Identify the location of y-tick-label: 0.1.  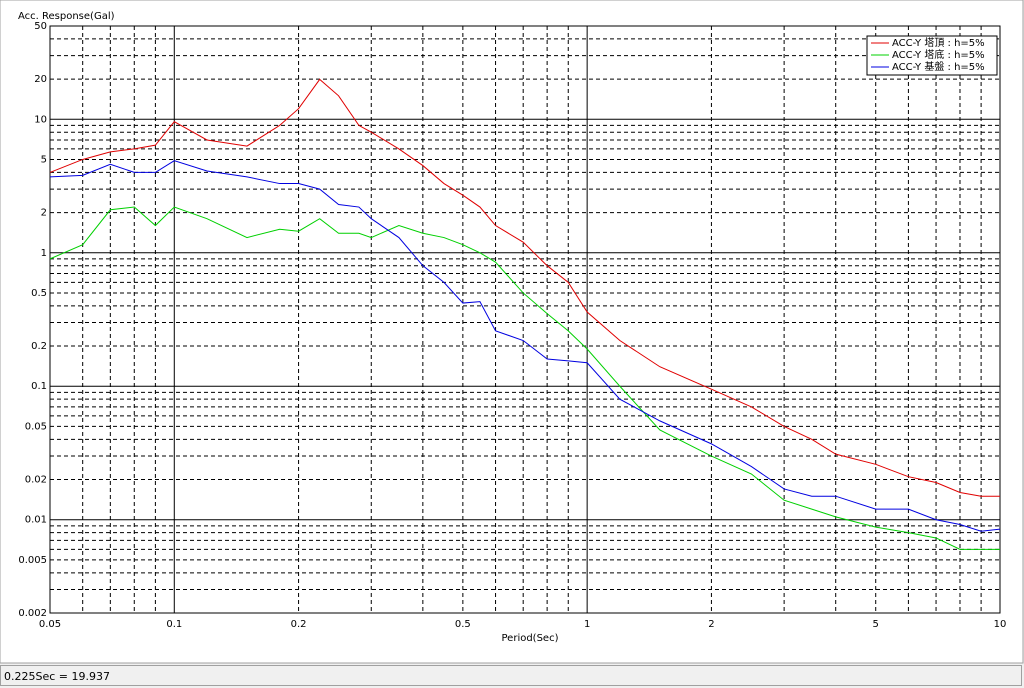
(39, 386).